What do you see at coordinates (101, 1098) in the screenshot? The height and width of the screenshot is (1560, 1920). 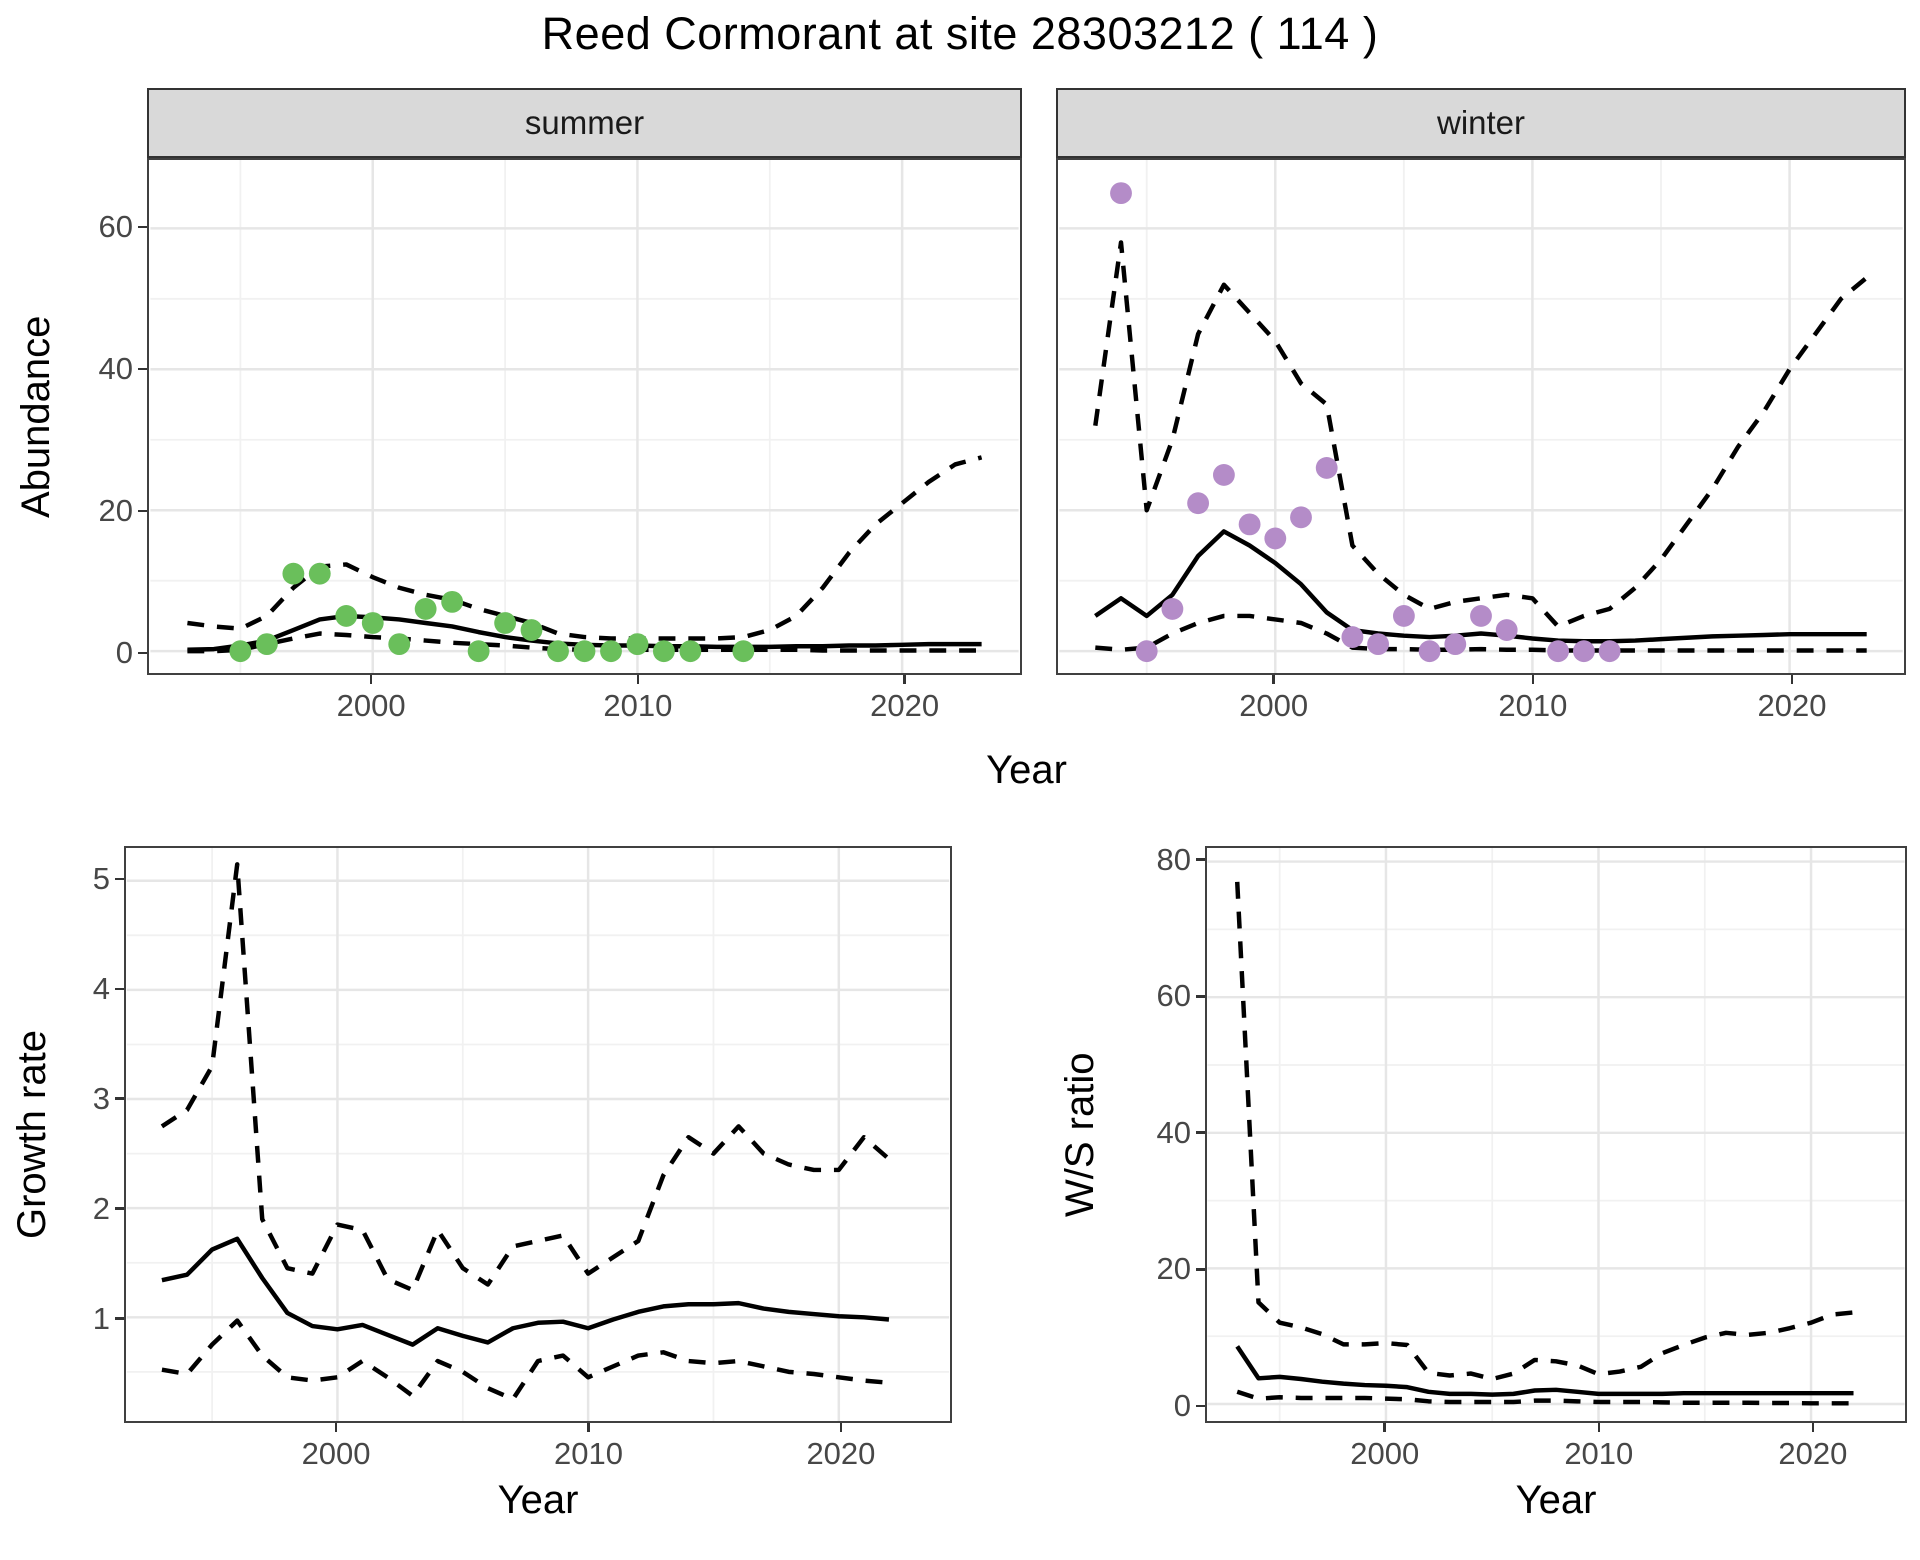 I see `y-tick-label: 3` at bounding box center [101, 1098].